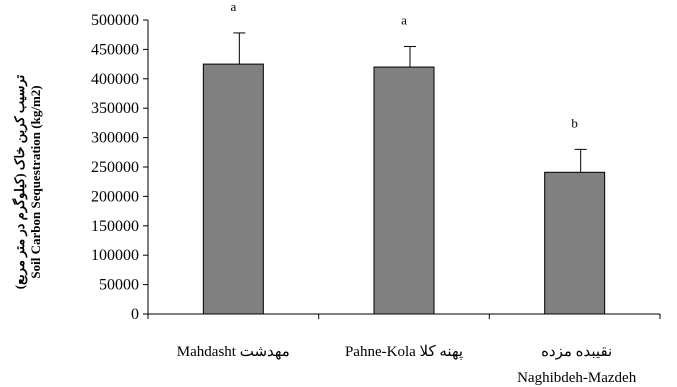 The height and width of the screenshot is (387, 677). Describe the element at coordinates (577, 378) in the screenshot. I see `category-label-latin: Naghibdeh-Mazdeh` at that location.